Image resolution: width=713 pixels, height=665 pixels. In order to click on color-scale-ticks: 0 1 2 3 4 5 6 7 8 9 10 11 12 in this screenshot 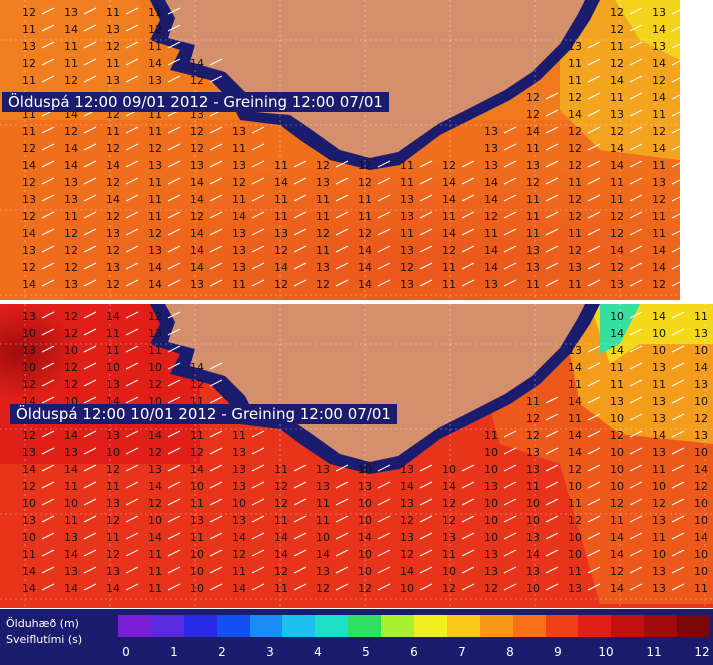, I will do `click(414, 653)`.